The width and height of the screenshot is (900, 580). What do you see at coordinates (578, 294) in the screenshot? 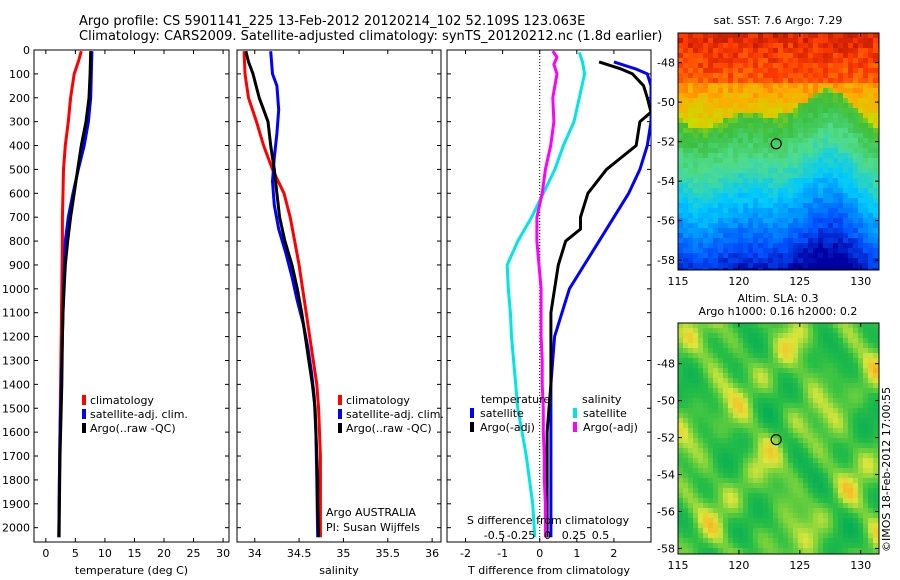
I see `series-group` at bounding box center [578, 294].